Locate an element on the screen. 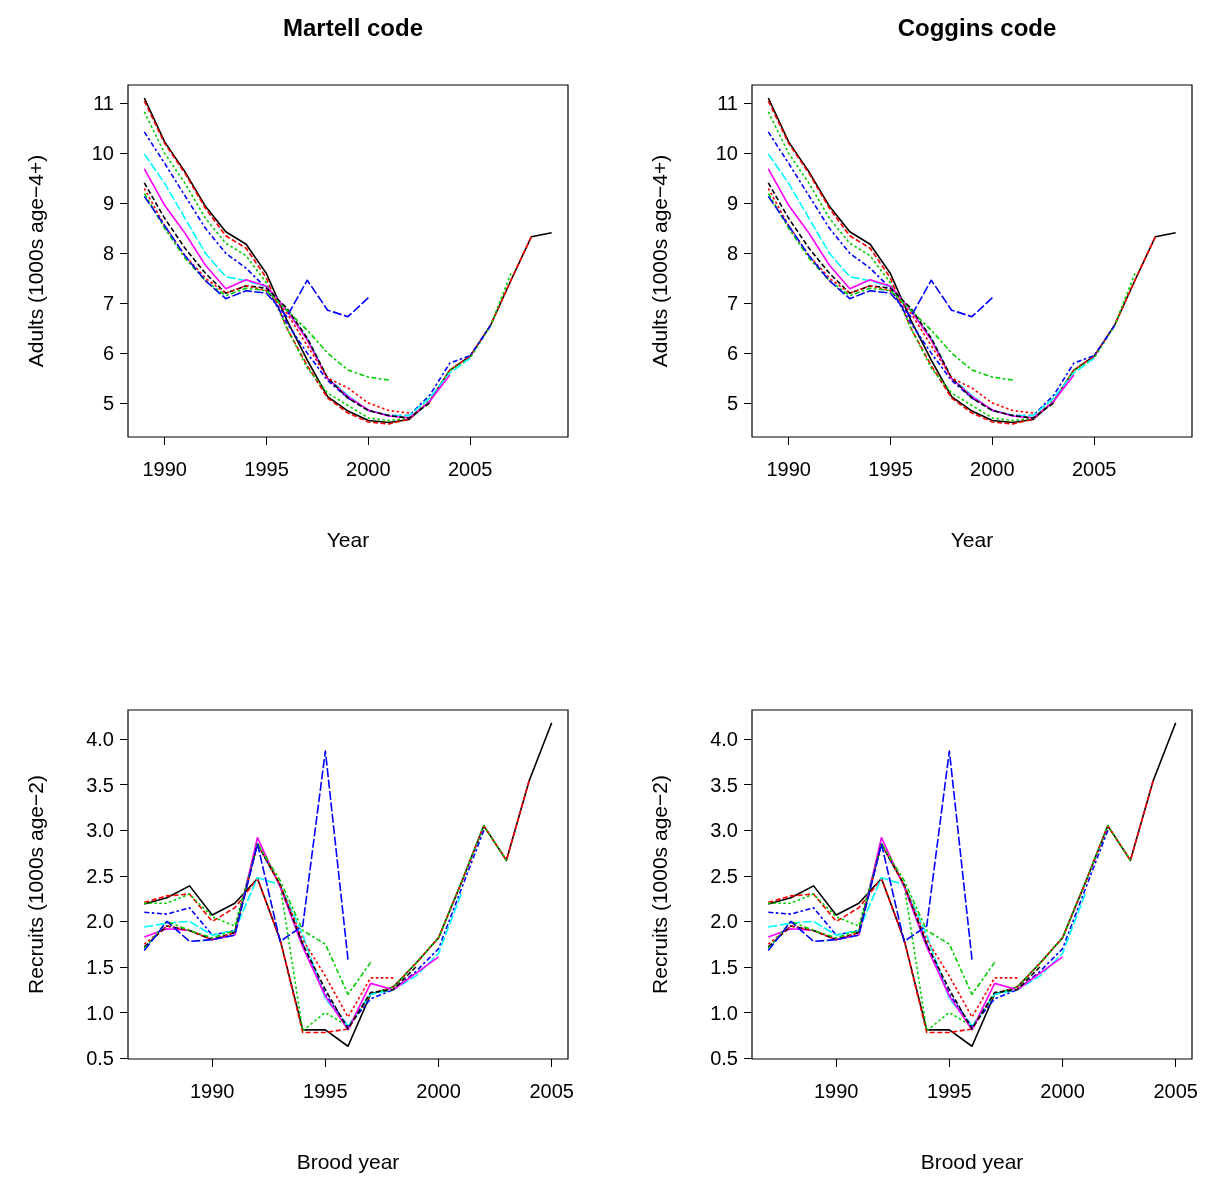 The height and width of the screenshot is (1179, 1207). chart-title: Martell code is located at coordinates (353, 27).